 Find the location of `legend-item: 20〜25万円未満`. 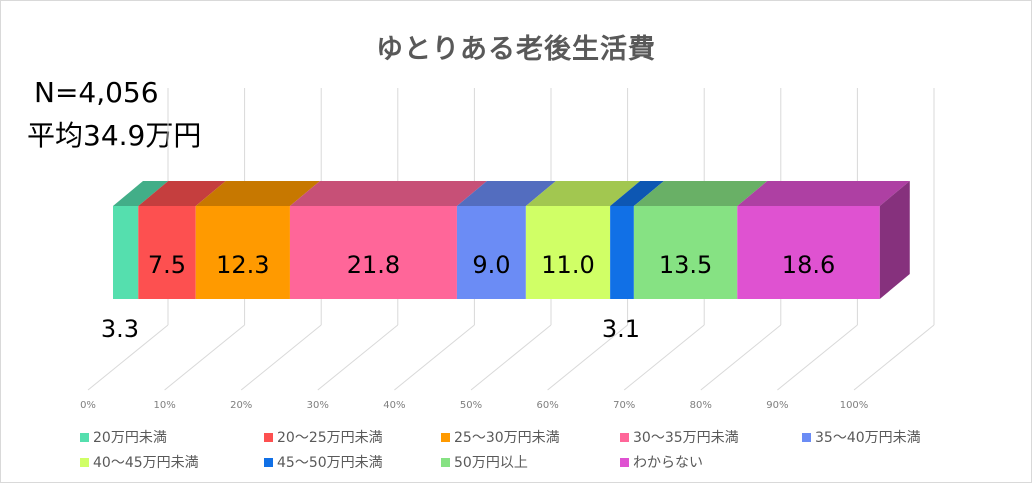

legend-item: 20〜25万円未満 is located at coordinates (323, 437).